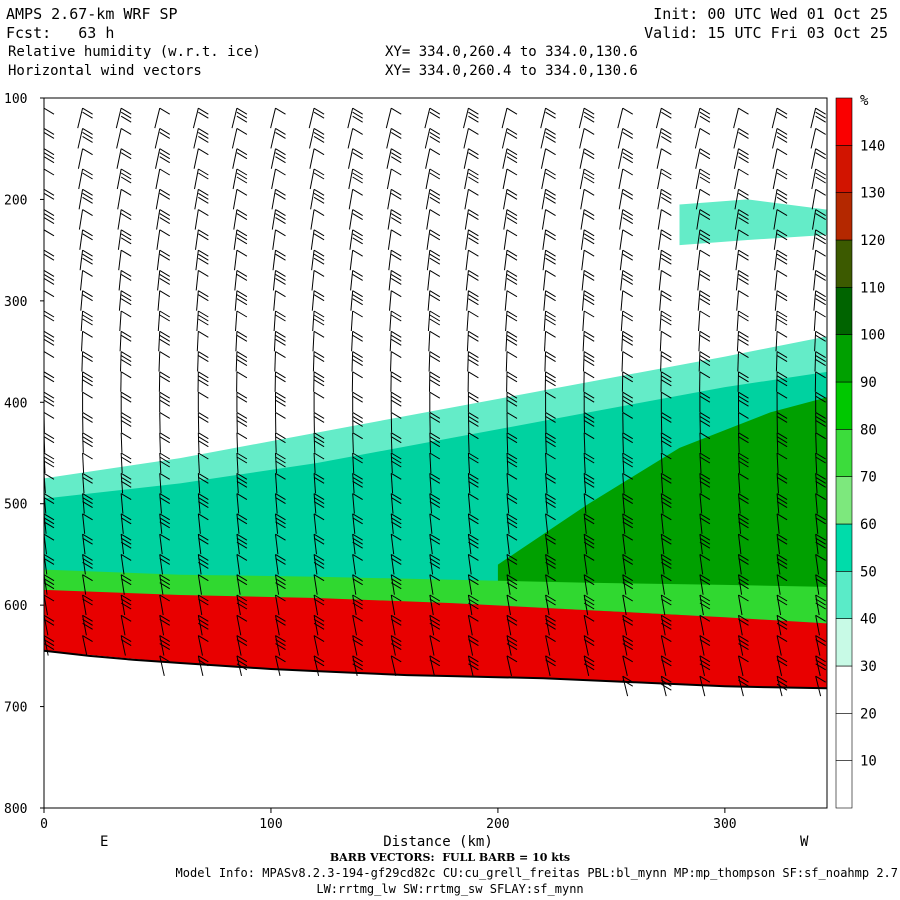 The height and width of the screenshot is (900, 900). Describe the element at coordinates (864, 101) in the screenshot. I see `colorbar-unit: %` at that location.